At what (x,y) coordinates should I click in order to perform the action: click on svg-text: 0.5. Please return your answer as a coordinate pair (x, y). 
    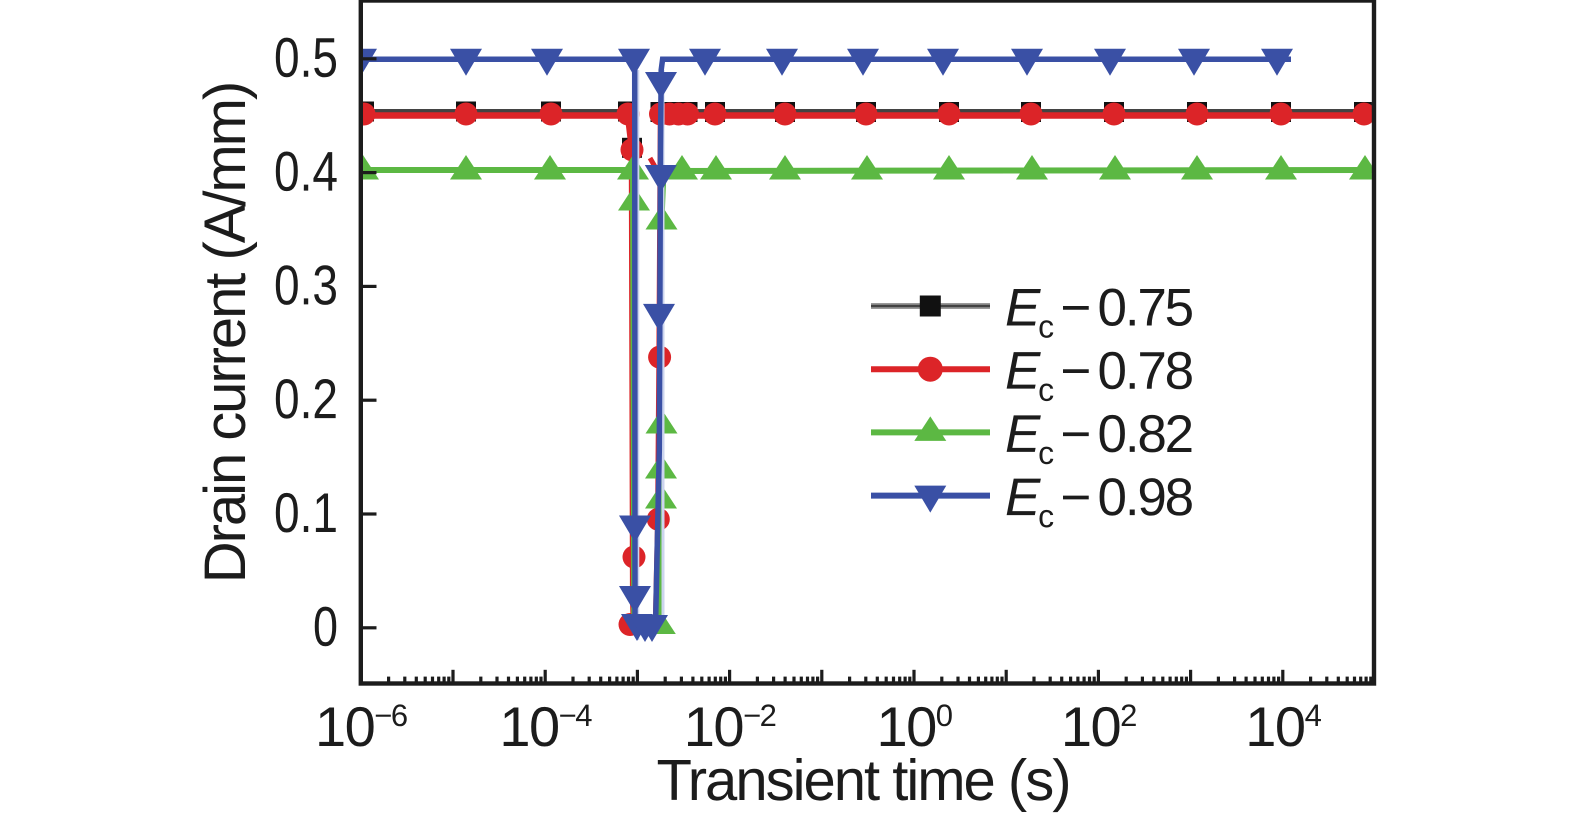
    Looking at the image, I should click on (306, 57).